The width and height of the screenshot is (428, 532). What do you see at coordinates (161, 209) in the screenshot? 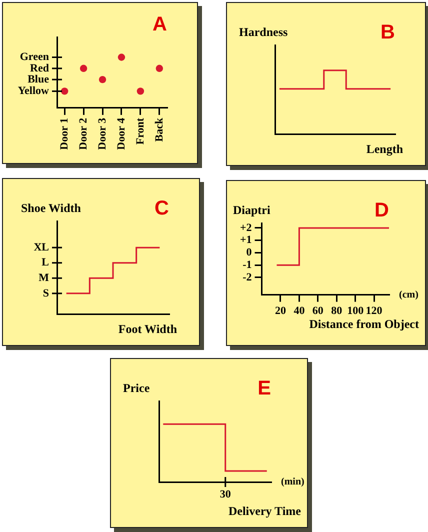
I see `chart-title: C` at bounding box center [161, 209].